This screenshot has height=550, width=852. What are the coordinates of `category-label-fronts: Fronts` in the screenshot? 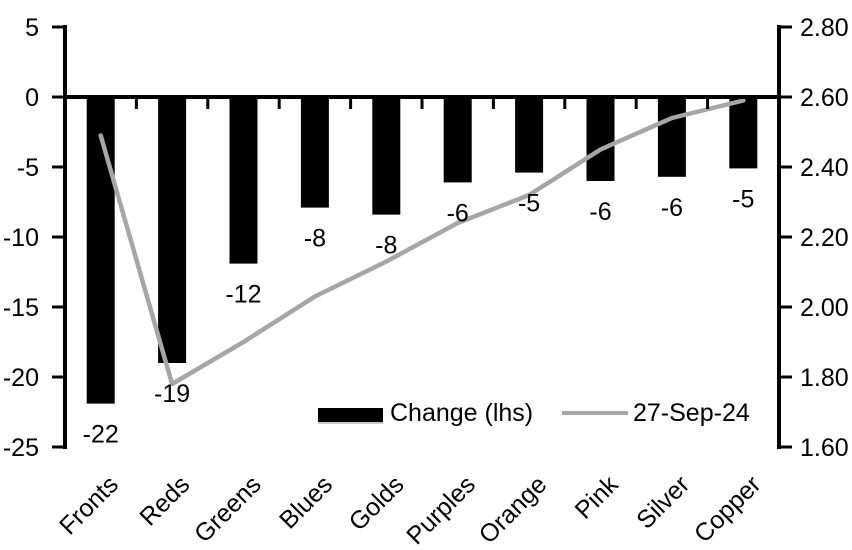 It's located at (89, 505).